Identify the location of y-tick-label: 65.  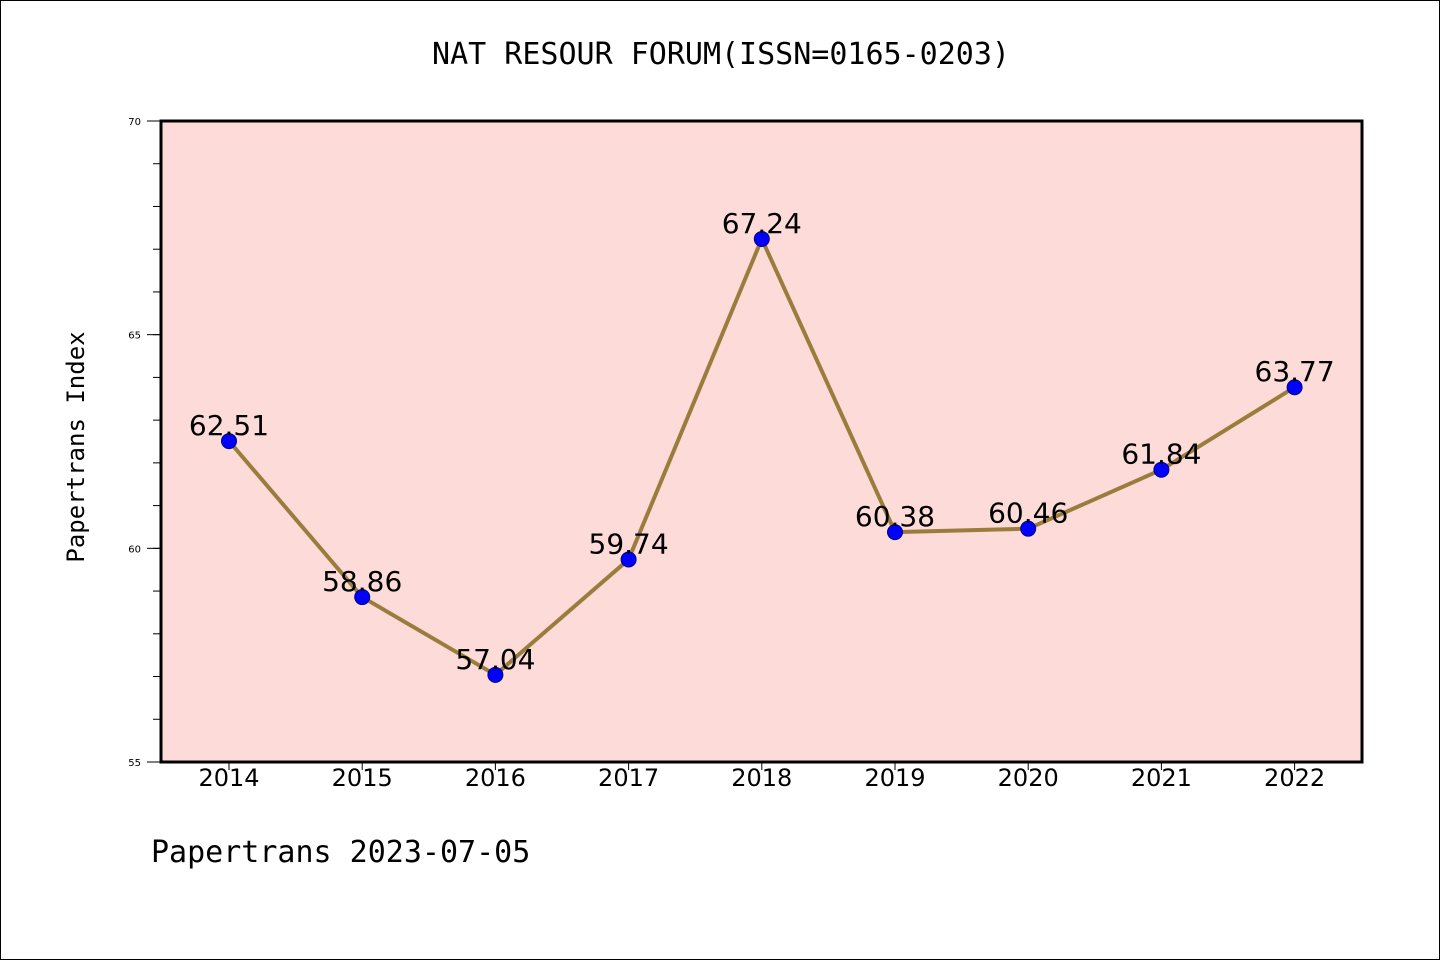
(134, 336).